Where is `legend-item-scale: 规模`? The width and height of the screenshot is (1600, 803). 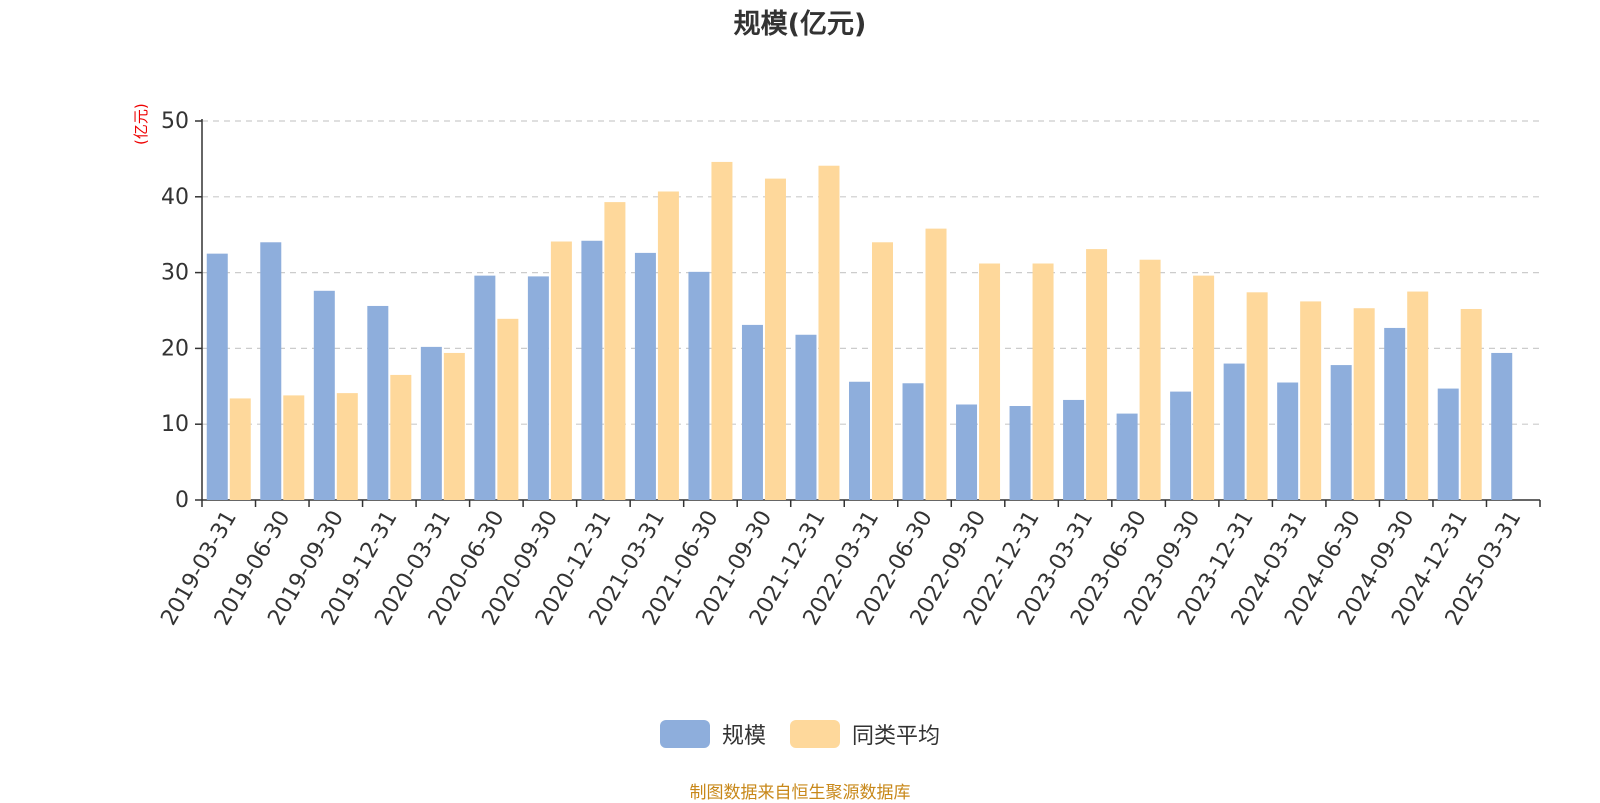
legend-item-scale: 规模 is located at coordinates (712, 734).